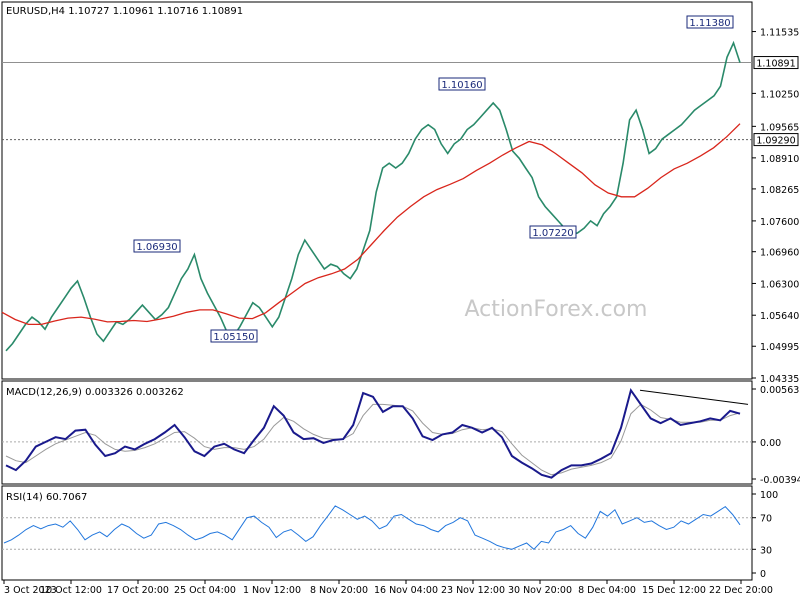 This screenshot has width=800, height=604. I want to click on x-tick-label: 16 Nov 04:00, so click(406, 590).